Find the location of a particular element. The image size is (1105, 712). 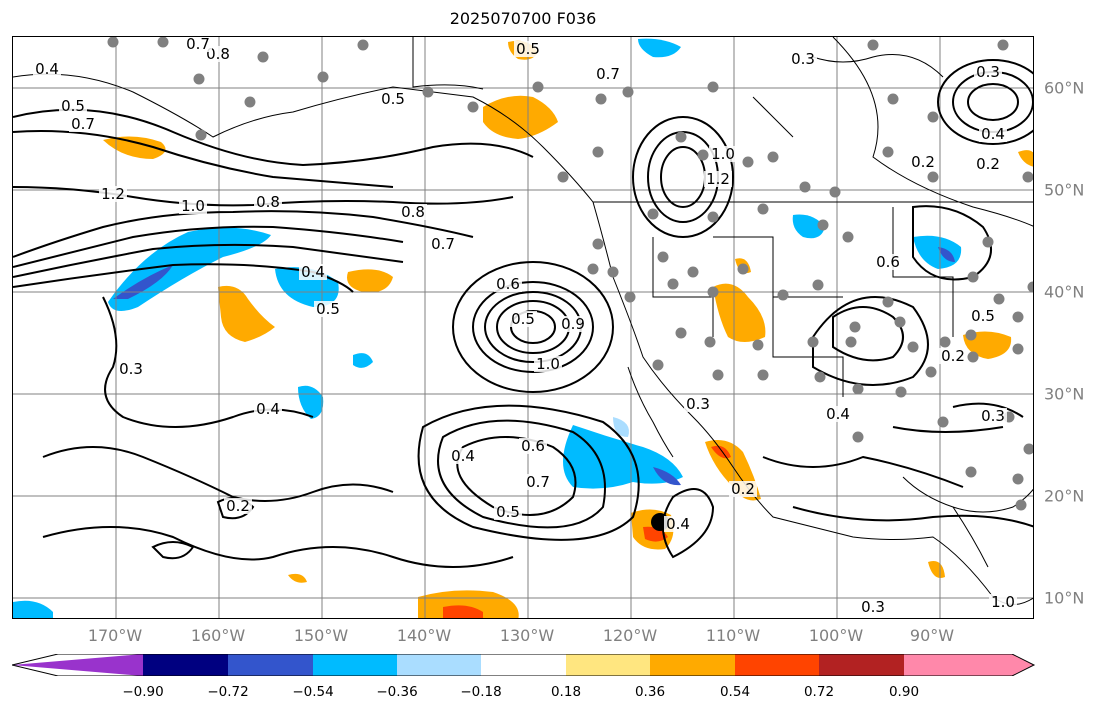

lat-label-30n: 30°N is located at coordinates (1064, 394).